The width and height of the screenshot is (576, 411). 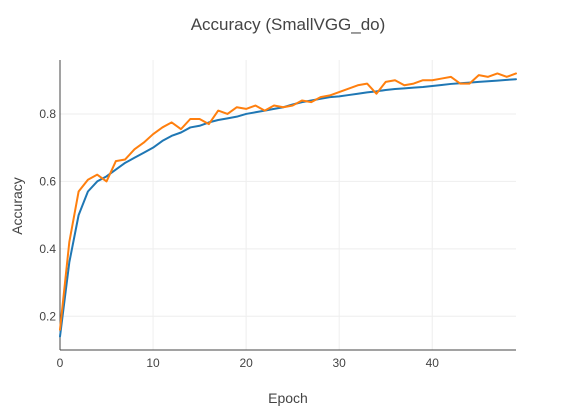 What do you see at coordinates (340, 363) in the screenshot?
I see `x-tick-label: 30` at bounding box center [340, 363].